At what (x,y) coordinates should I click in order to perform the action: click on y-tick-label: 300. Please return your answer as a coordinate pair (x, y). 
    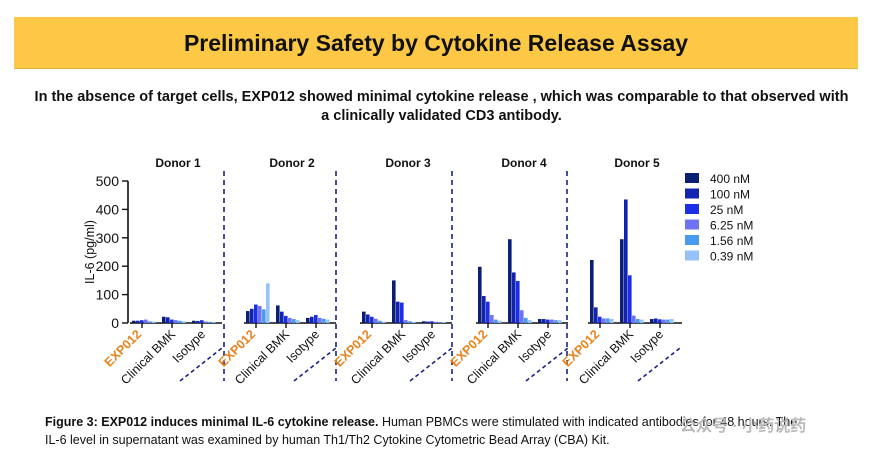
    Looking at the image, I should click on (108, 238).